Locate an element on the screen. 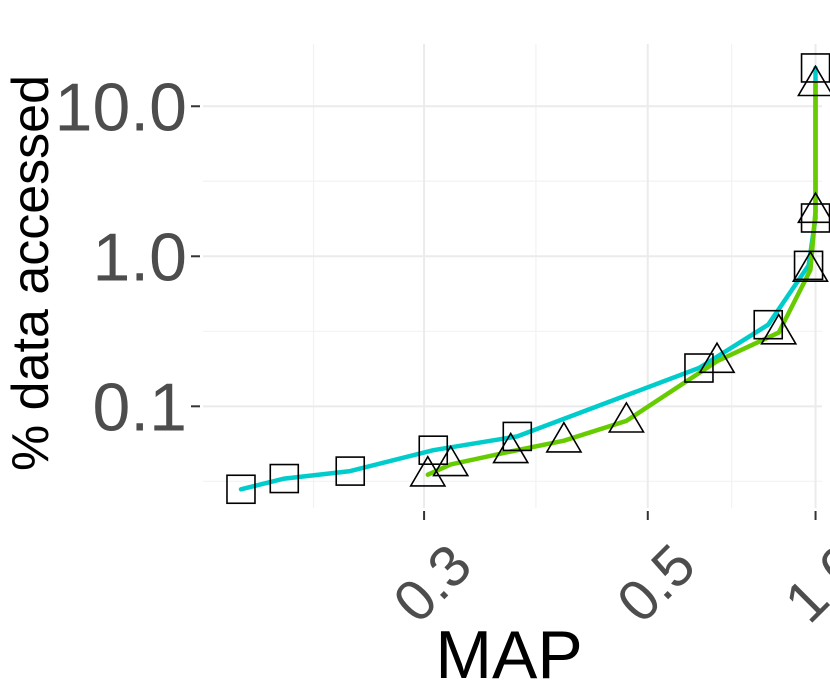 The height and width of the screenshot is (692, 830). y-axis-title: % data accessed is located at coordinates (31, 273).